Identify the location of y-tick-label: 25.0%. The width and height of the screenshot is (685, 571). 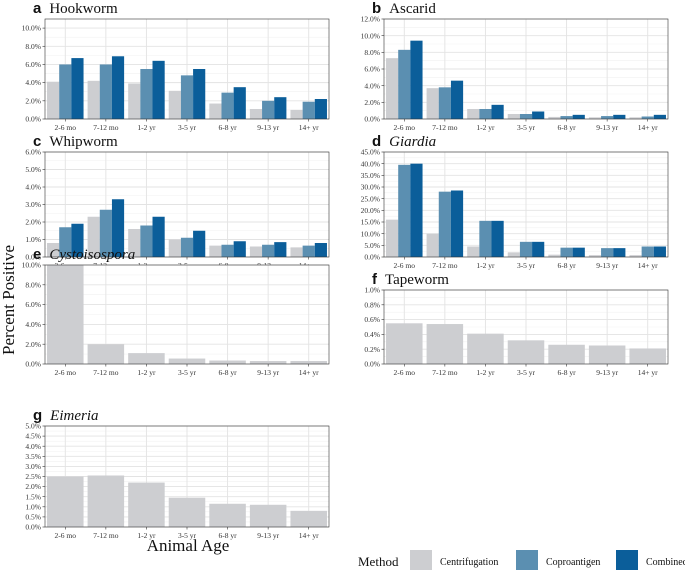
(370, 198).